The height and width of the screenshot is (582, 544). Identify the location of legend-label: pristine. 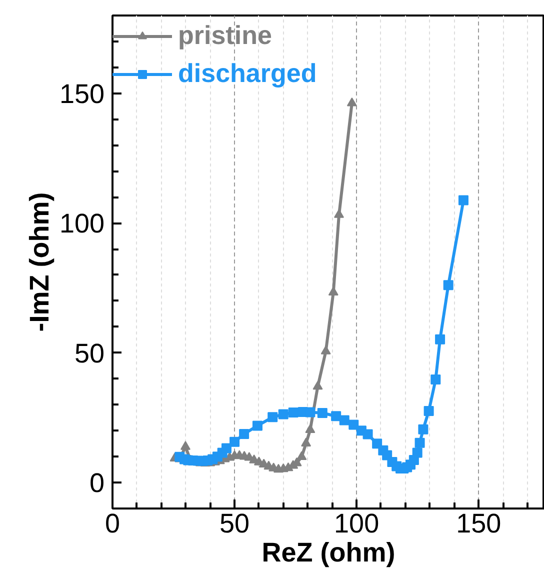
(225, 35).